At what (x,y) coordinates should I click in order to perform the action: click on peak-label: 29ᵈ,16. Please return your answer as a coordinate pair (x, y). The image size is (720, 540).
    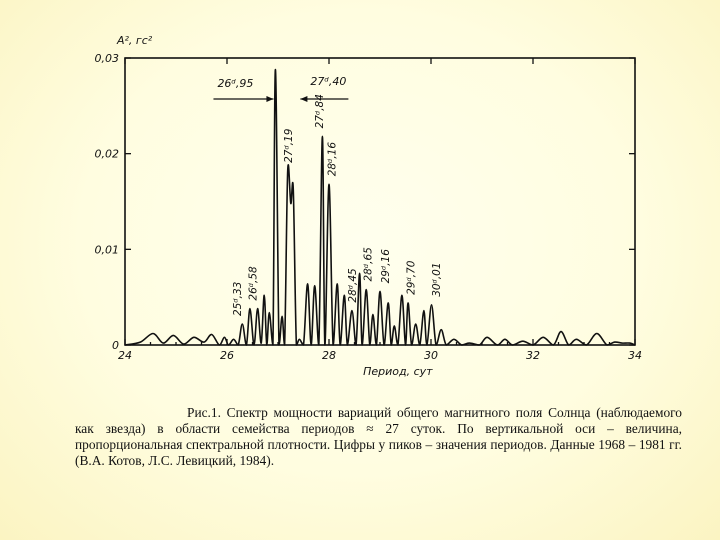
    Looking at the image, I should click on (386, 266).